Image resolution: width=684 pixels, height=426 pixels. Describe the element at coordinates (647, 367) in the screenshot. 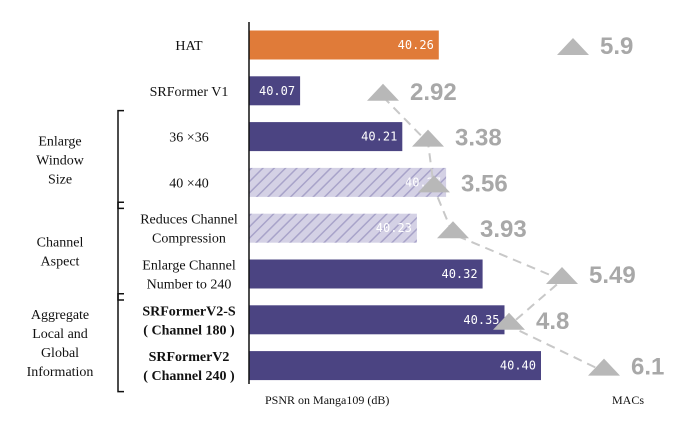

I see `macs-value-label: 6.1` at that location.